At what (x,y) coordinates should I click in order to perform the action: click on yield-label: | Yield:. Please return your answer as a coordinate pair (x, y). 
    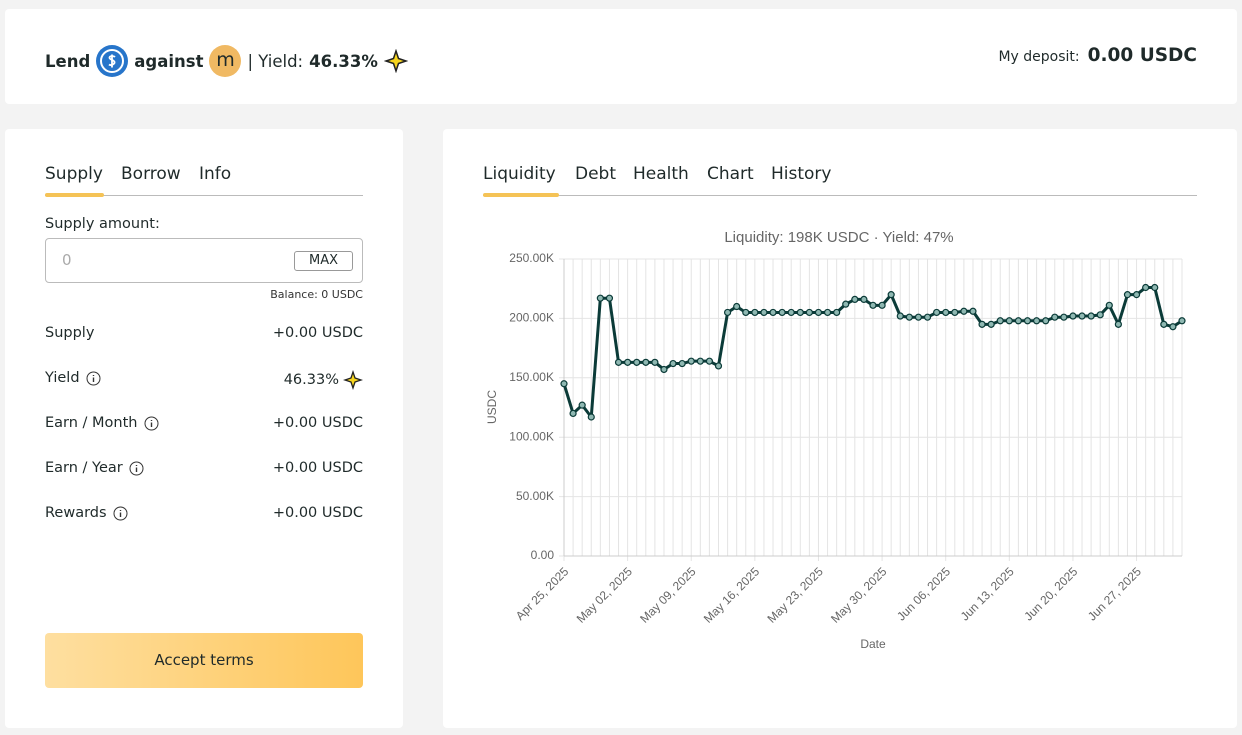
    Looking at the image, I should click on (275, 61).